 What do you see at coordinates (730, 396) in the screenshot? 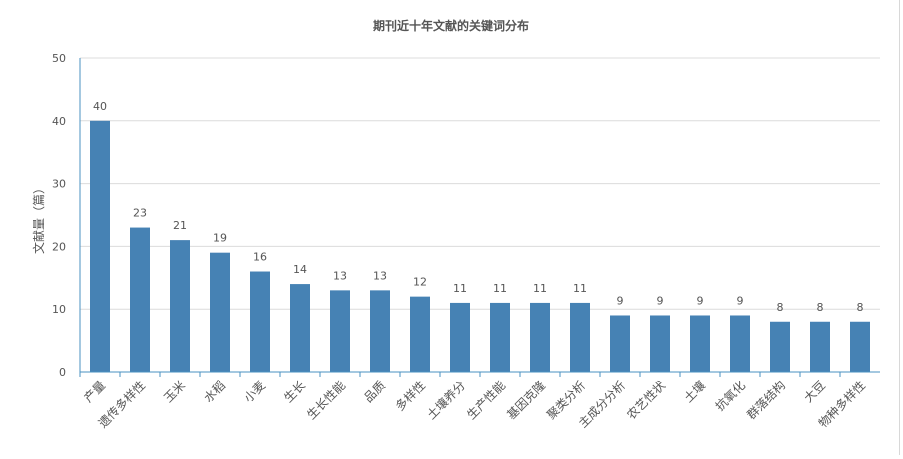
I see `x-tick-label: 抗氧化` at bounding box center [730, 396].